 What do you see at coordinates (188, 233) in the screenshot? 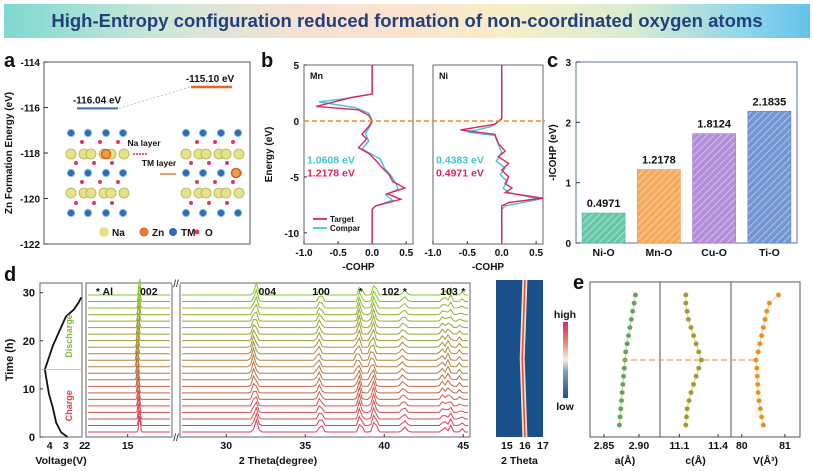
I see `legend-label-tm: TM` at bounding box center [188, 233].